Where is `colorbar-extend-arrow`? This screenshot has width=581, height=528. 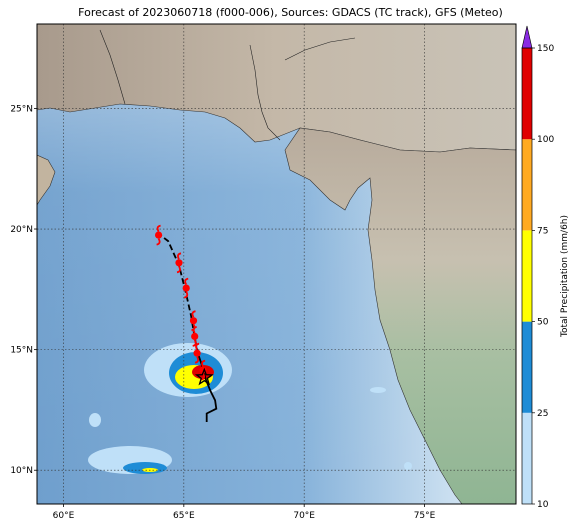 colorbar-extend-arrow is located at coordinates (527, 37).